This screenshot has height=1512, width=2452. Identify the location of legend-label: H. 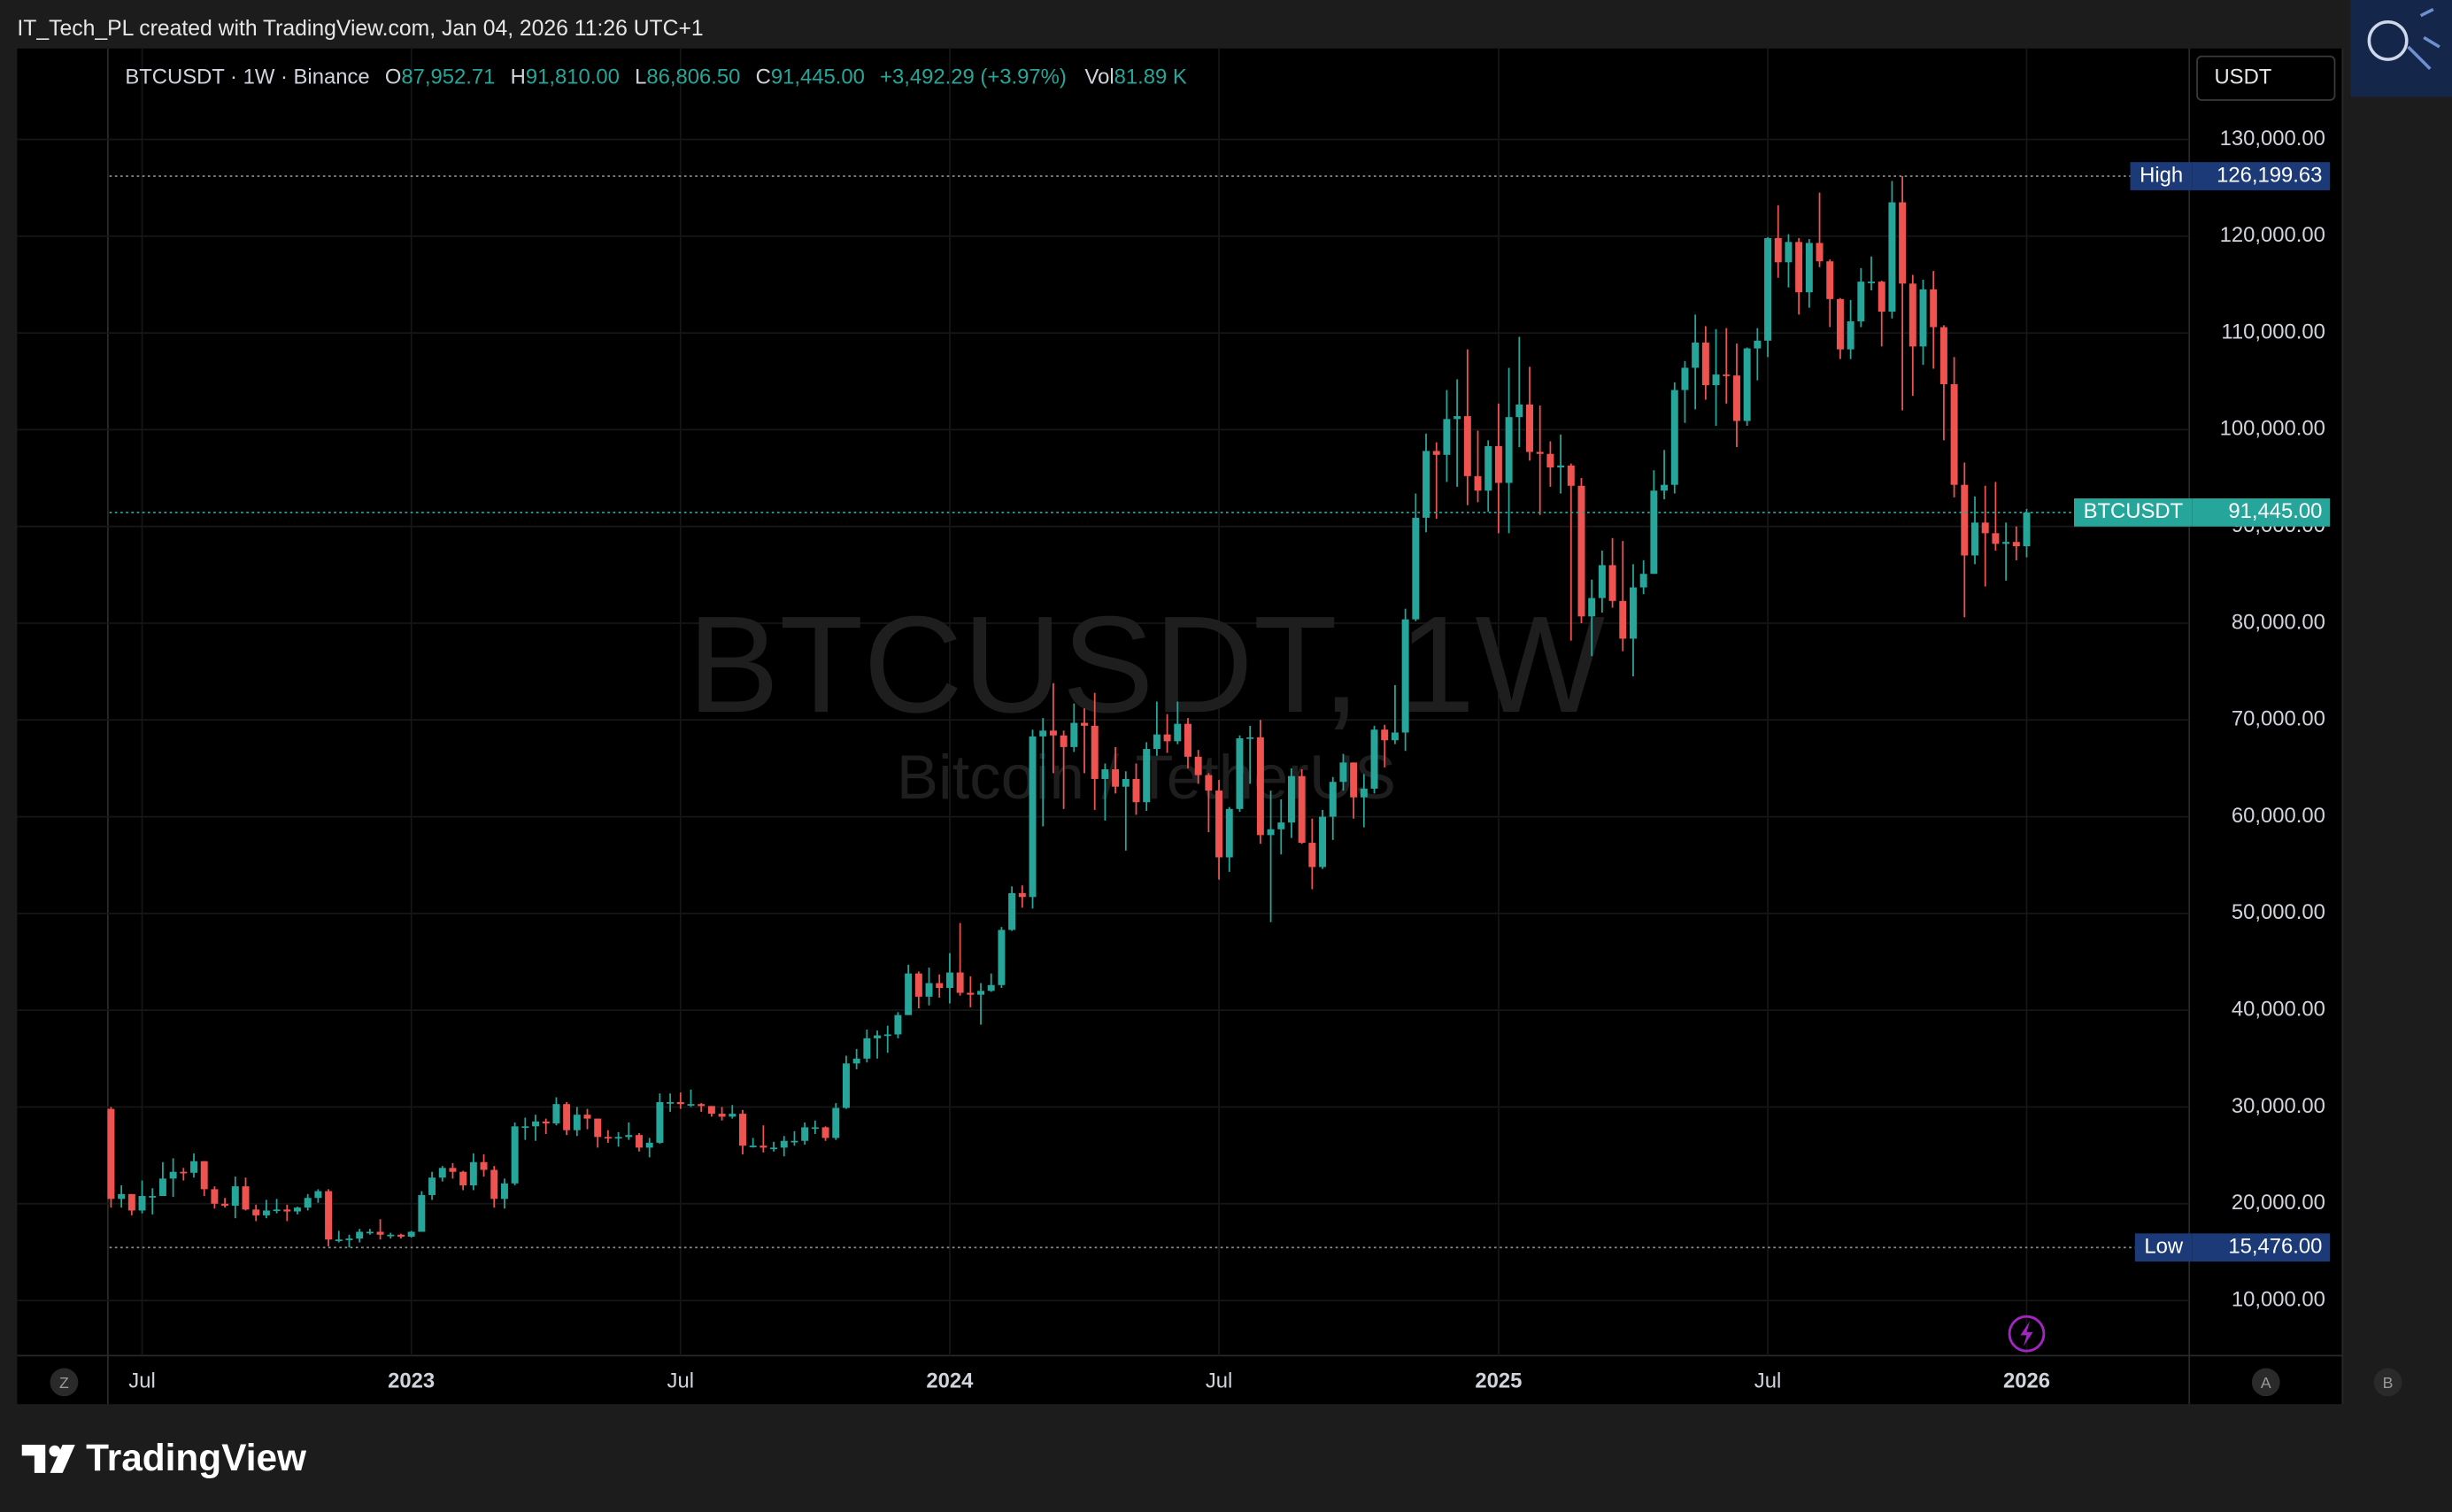
(518, 77).